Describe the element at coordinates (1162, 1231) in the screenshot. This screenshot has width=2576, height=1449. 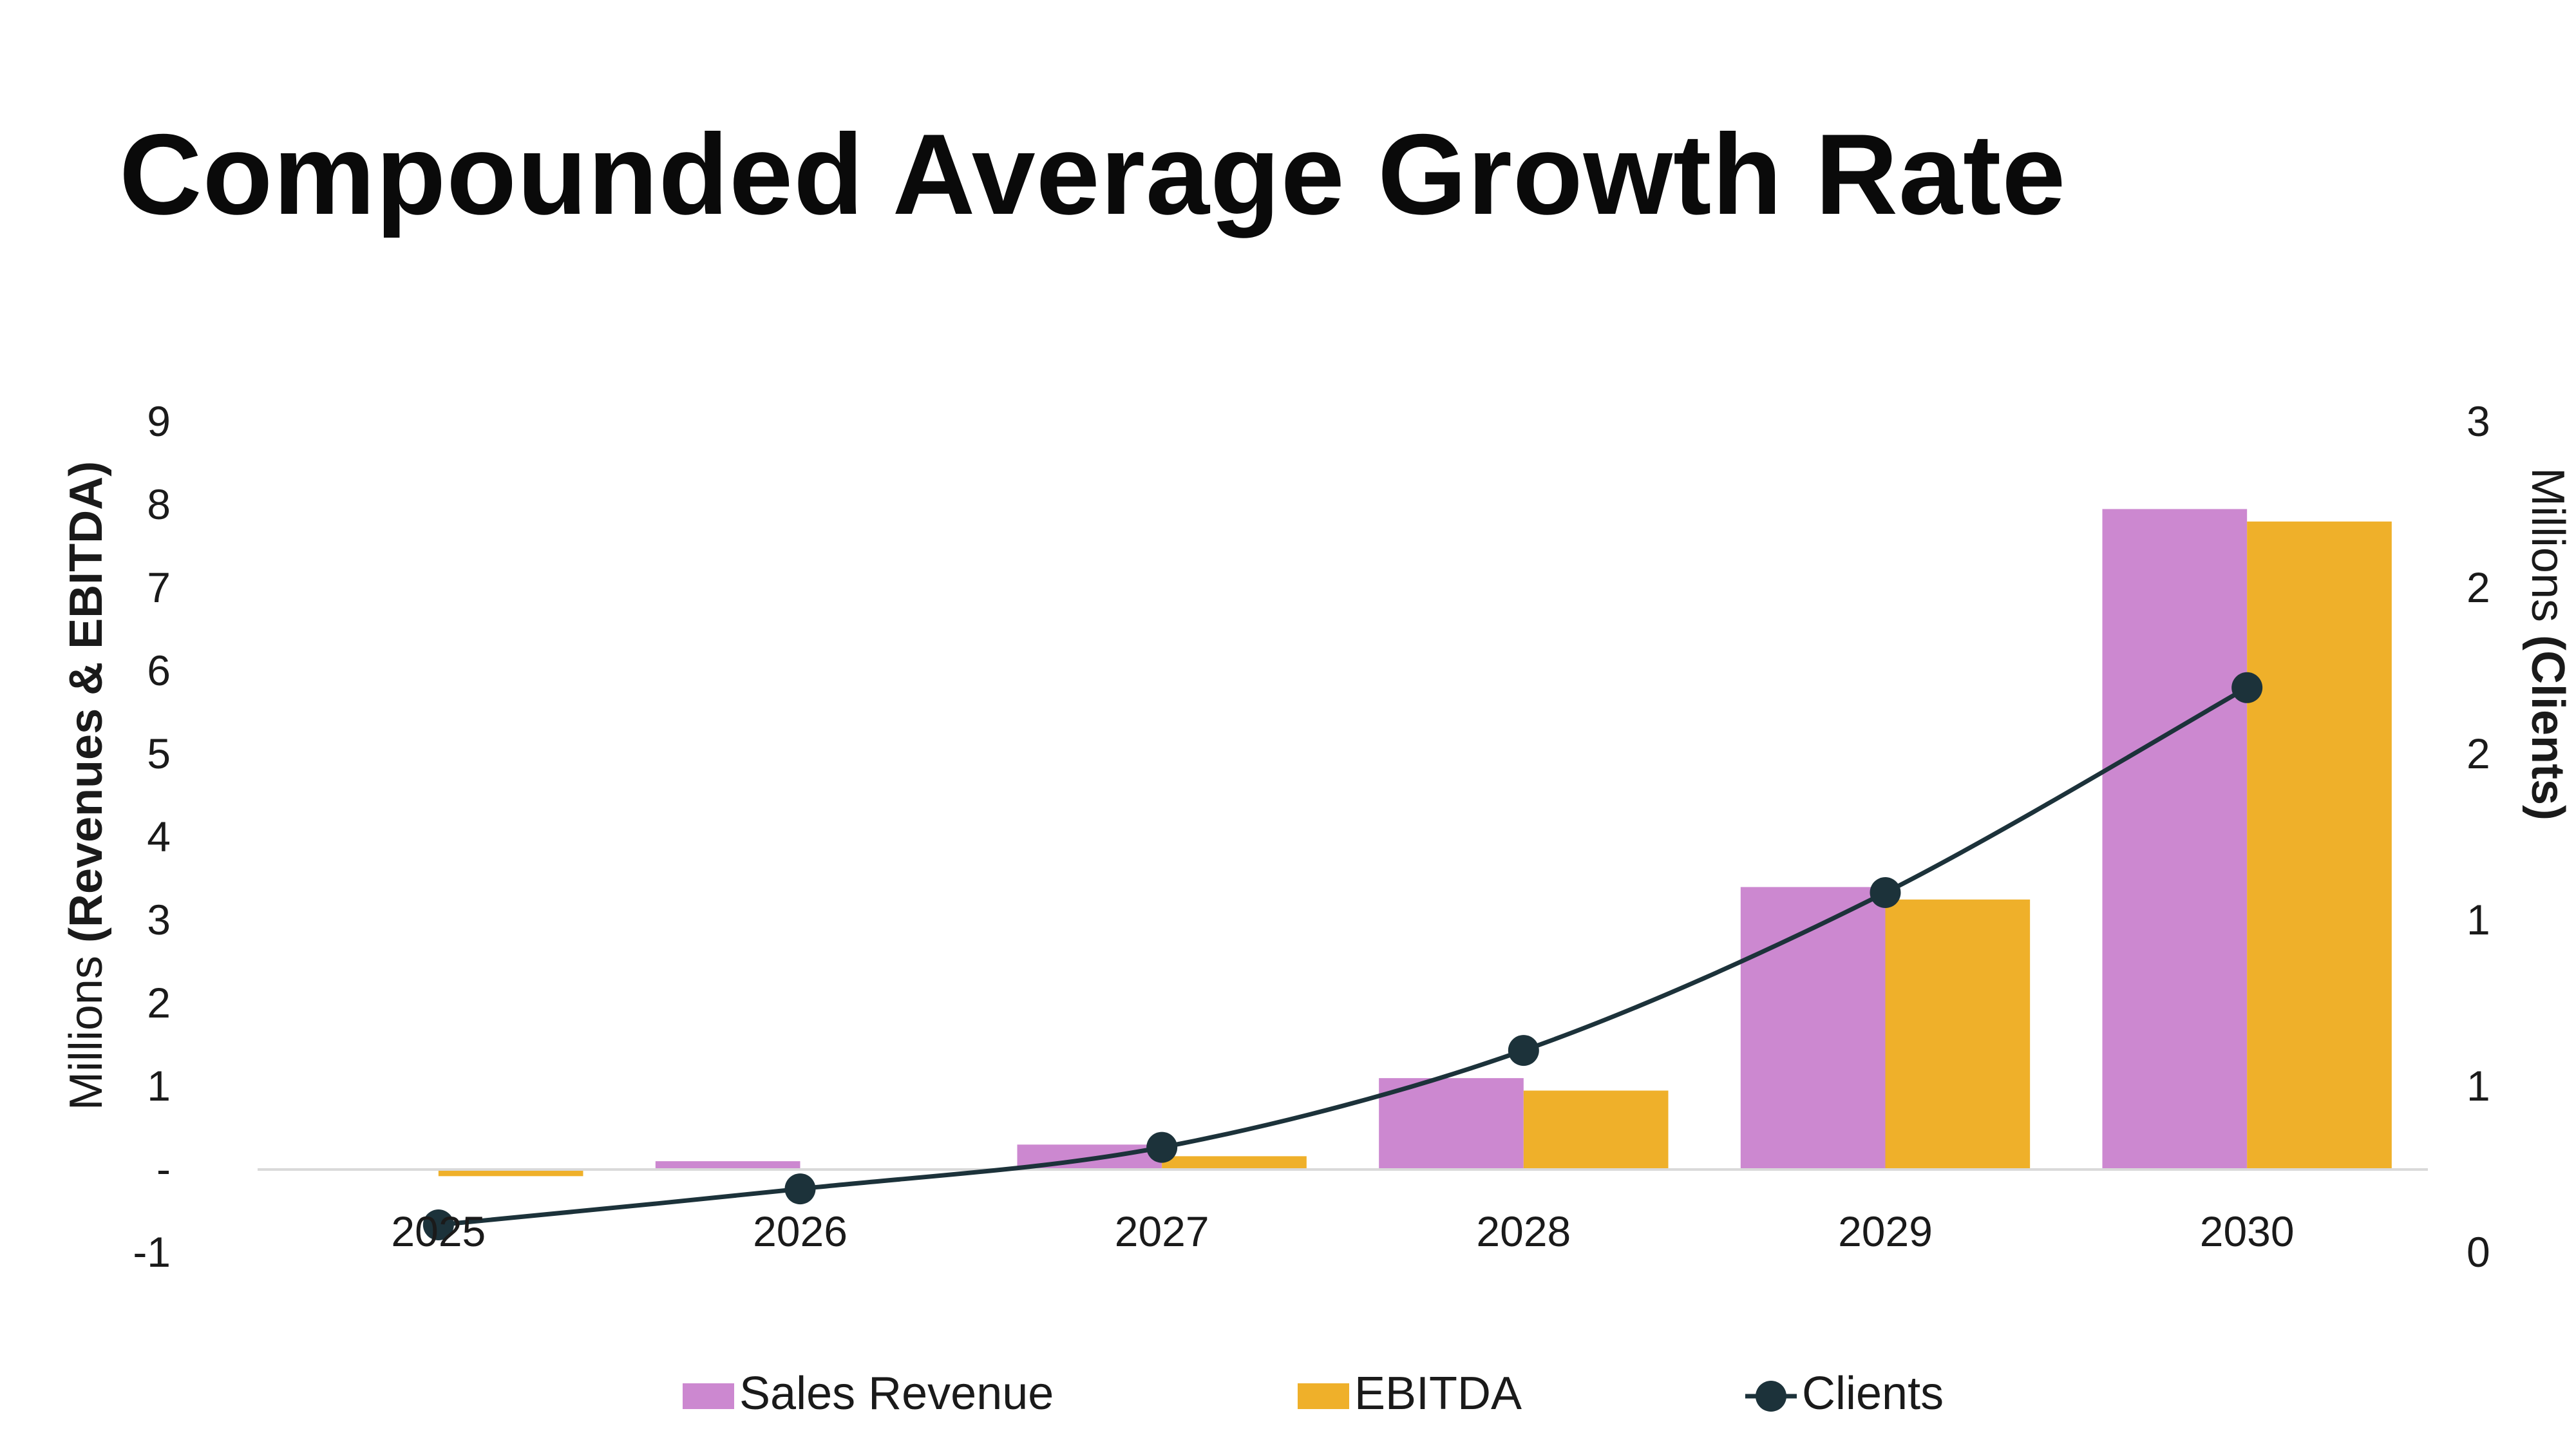
I see `x-tick-label-2027: 2027` at that location.